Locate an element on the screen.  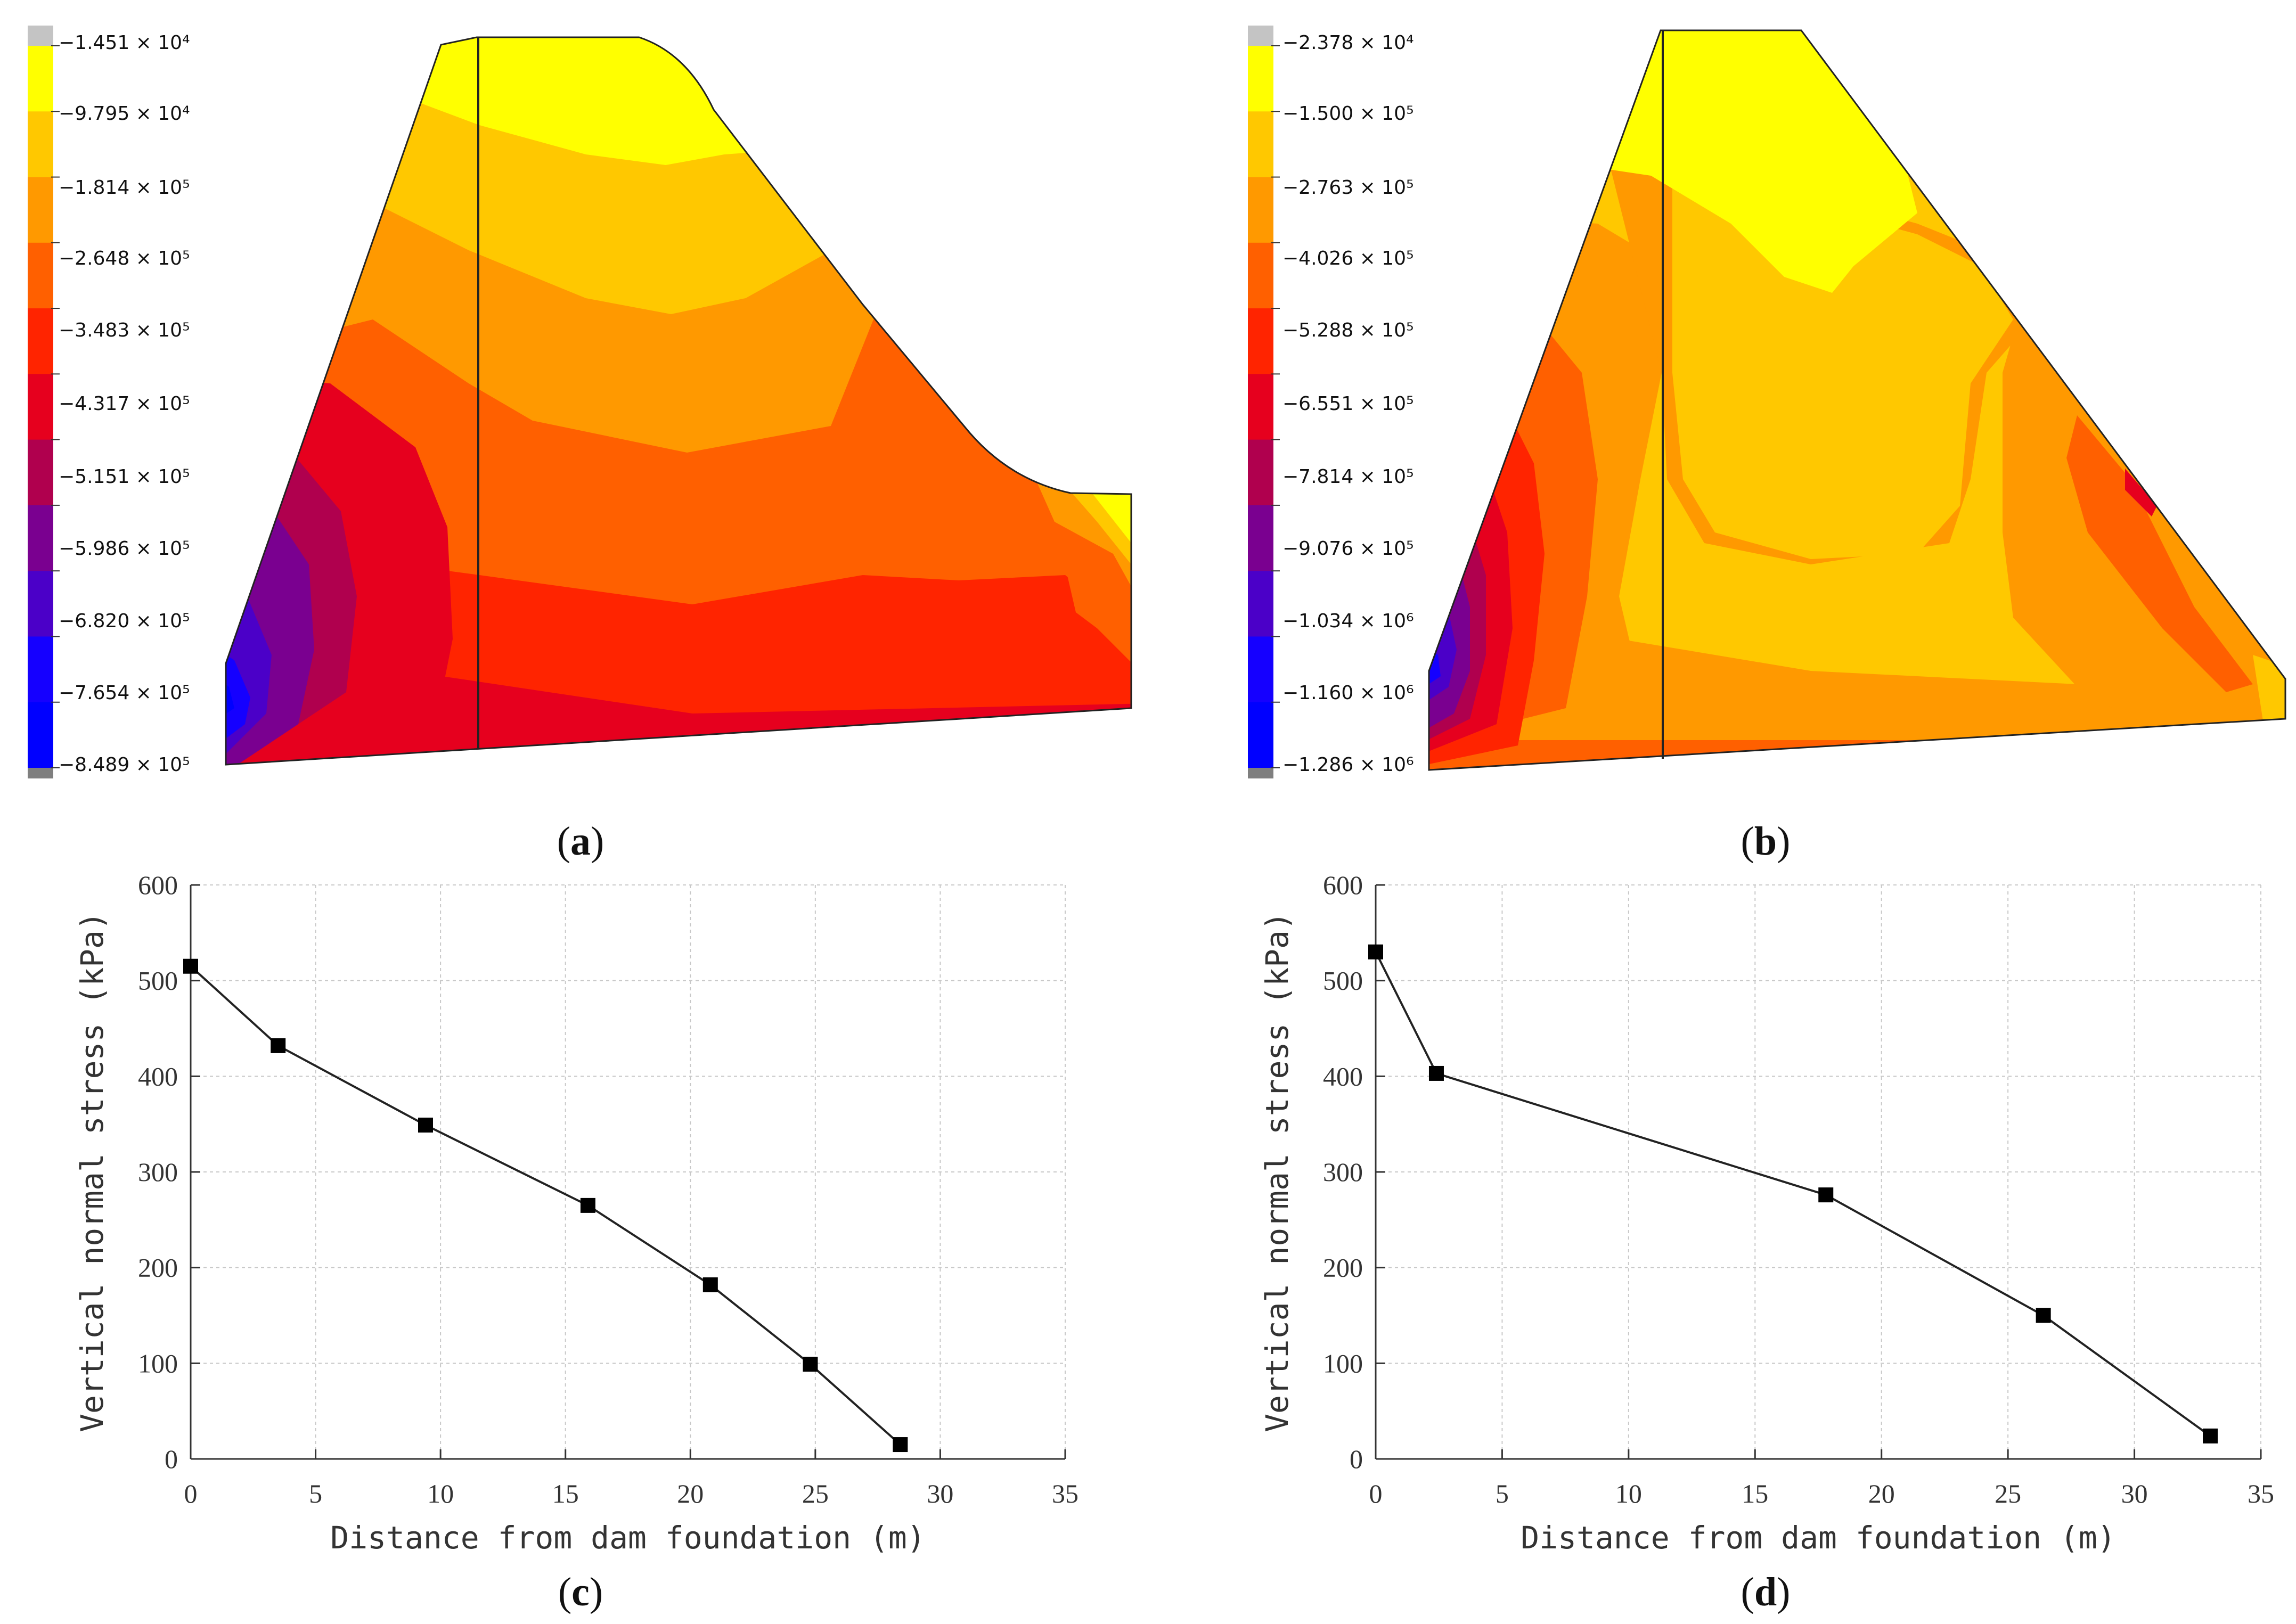
contour-b-ring-indigo is located at coordinates (1443, 652).